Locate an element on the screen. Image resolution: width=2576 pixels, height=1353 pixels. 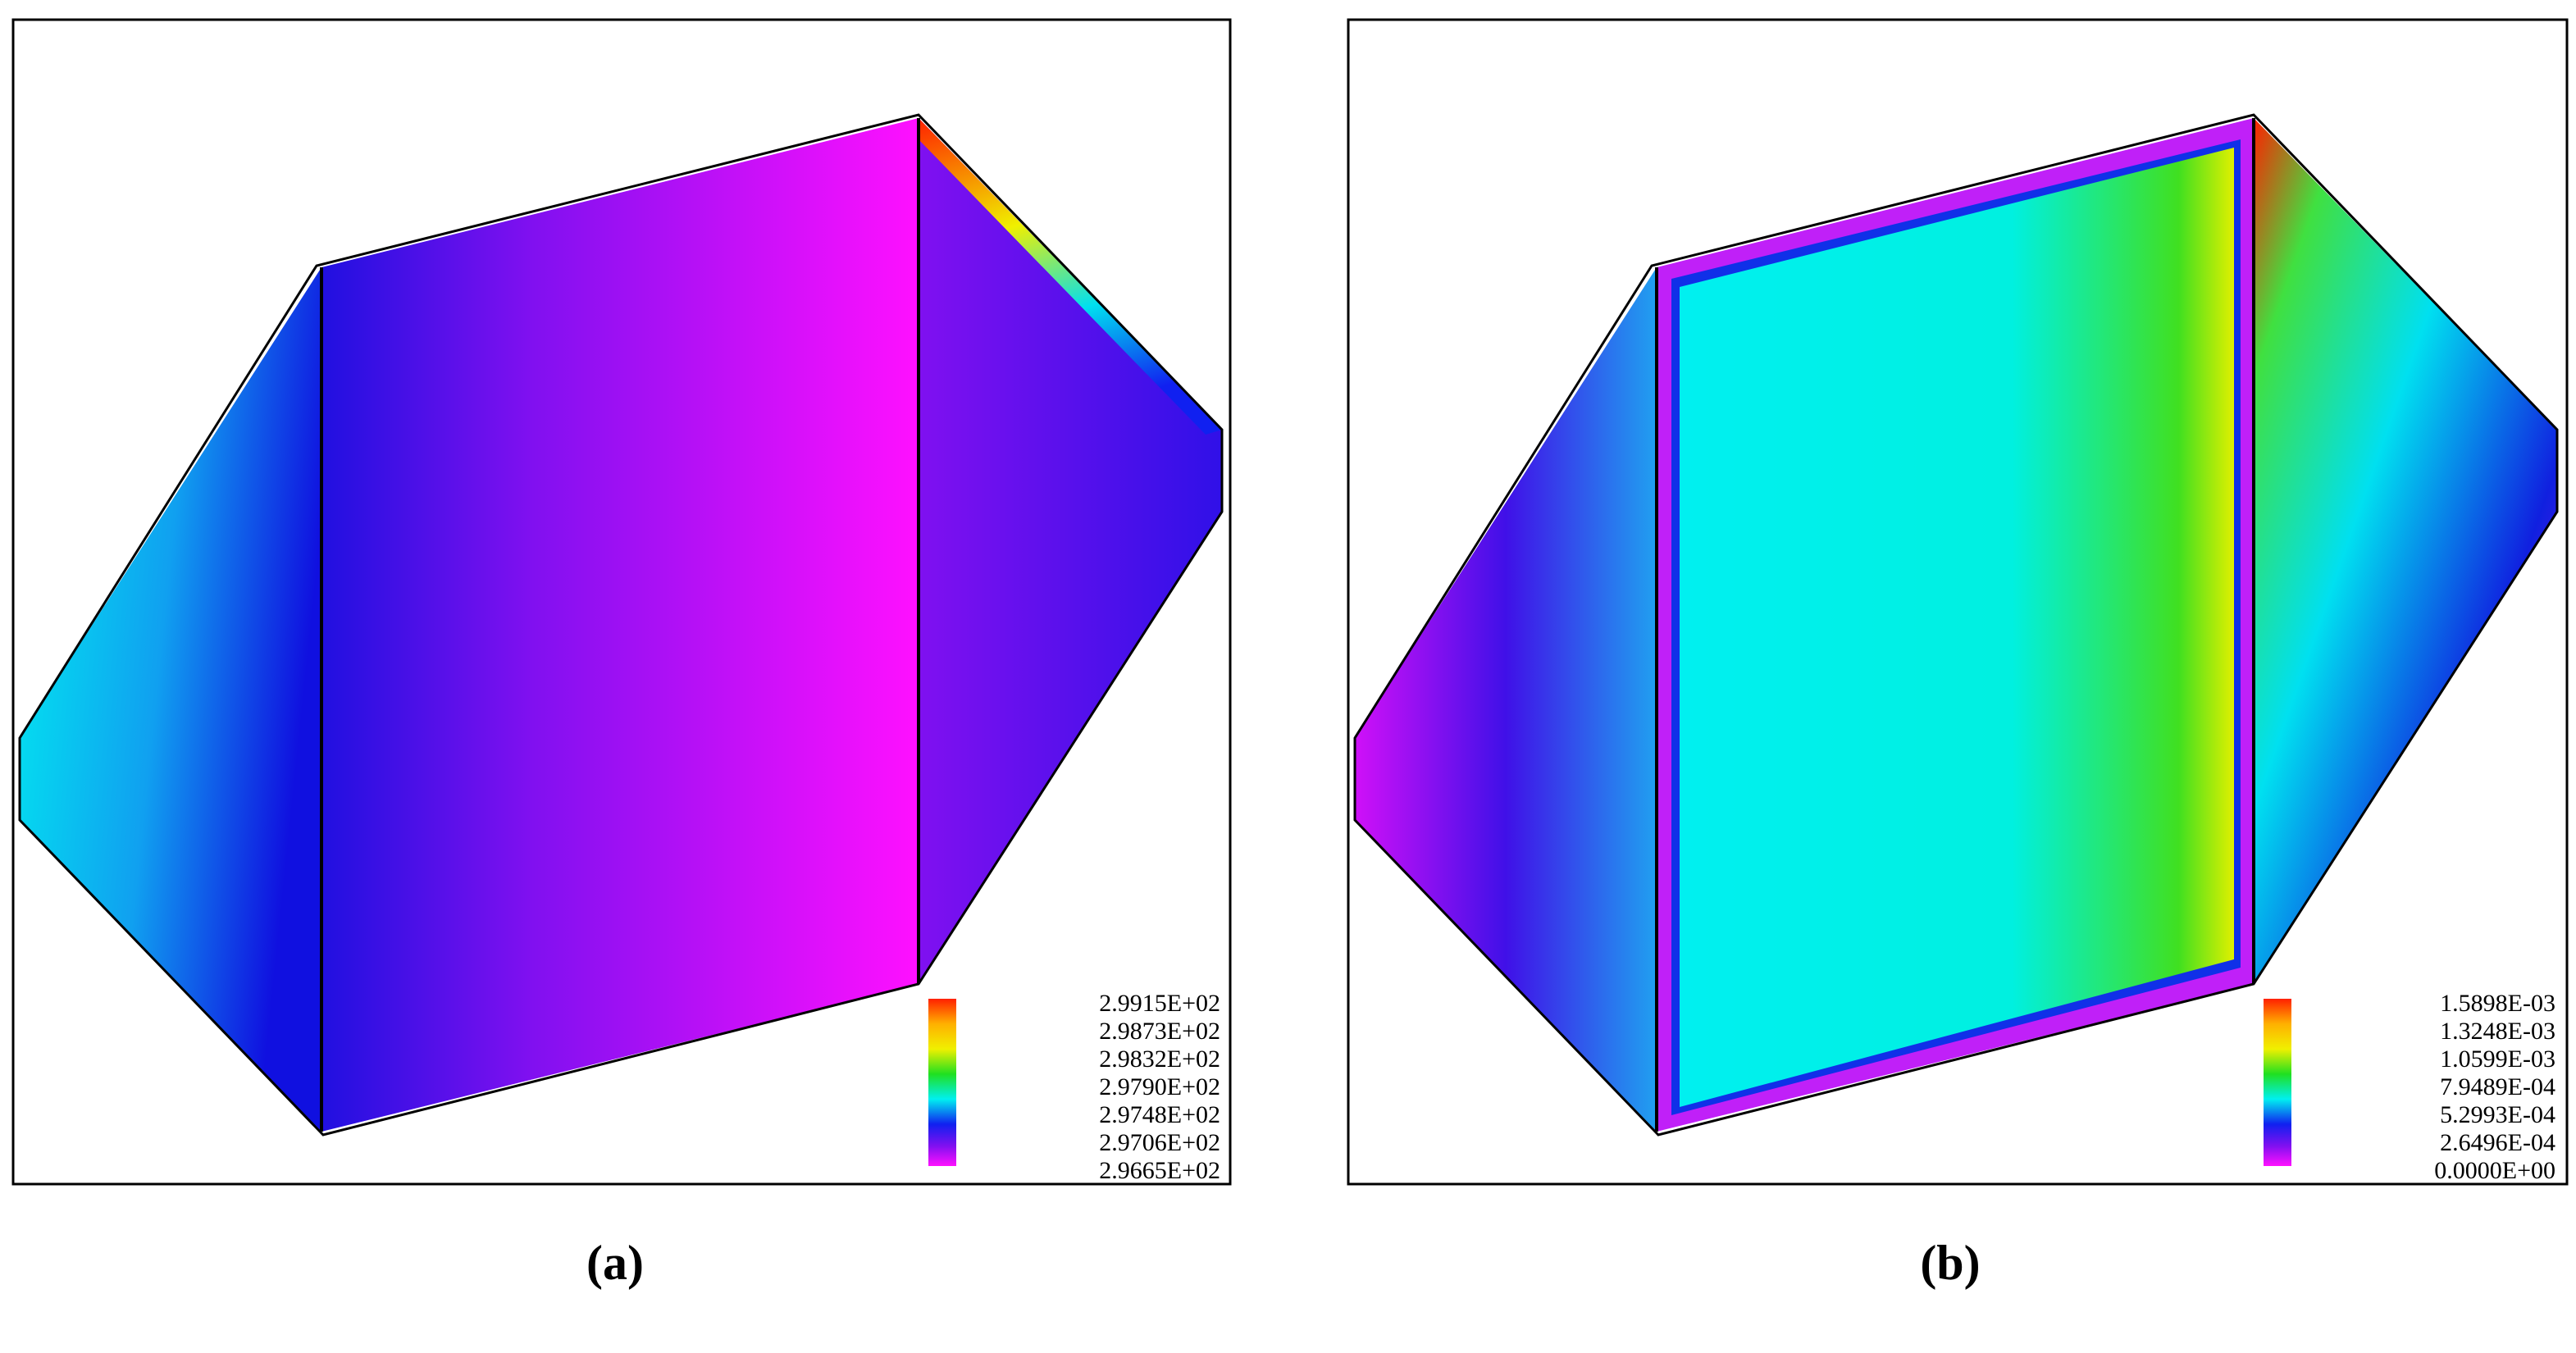
legend-label: 2.9665E+02 is located at coordinates (1159, 1170).